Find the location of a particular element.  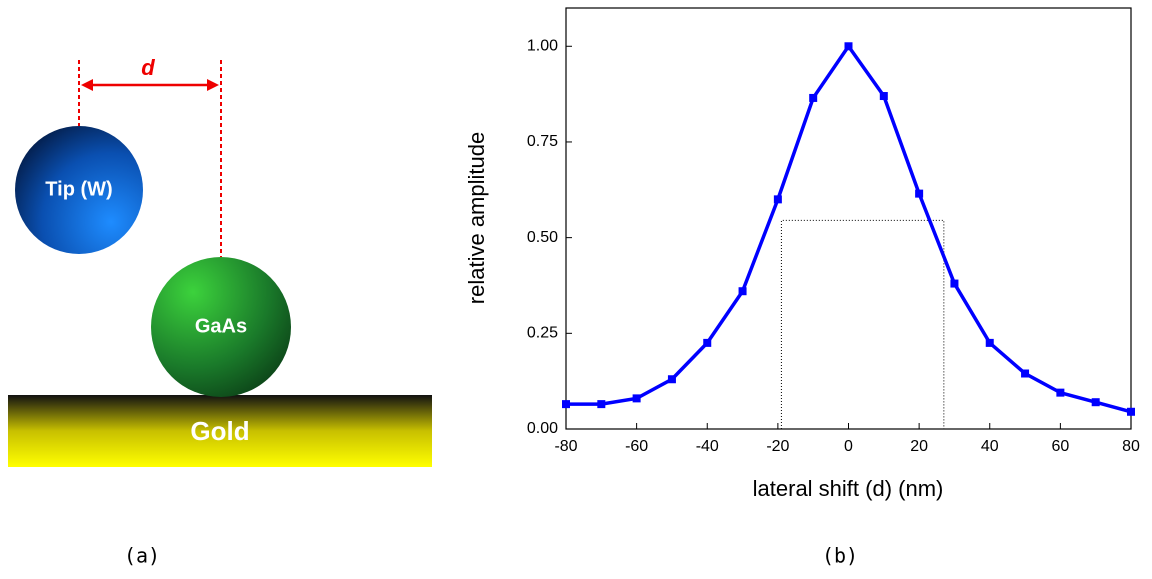

y-axis-label: relative amplitude is located at coordinates (476, 218).